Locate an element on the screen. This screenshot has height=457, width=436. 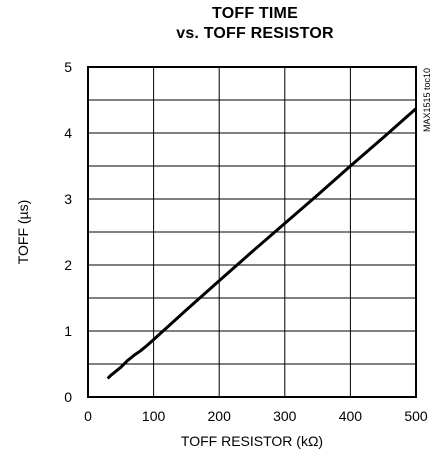
chart-title-line-2: vs. TOFF RESISTOR is located at coordinates (255, 33).